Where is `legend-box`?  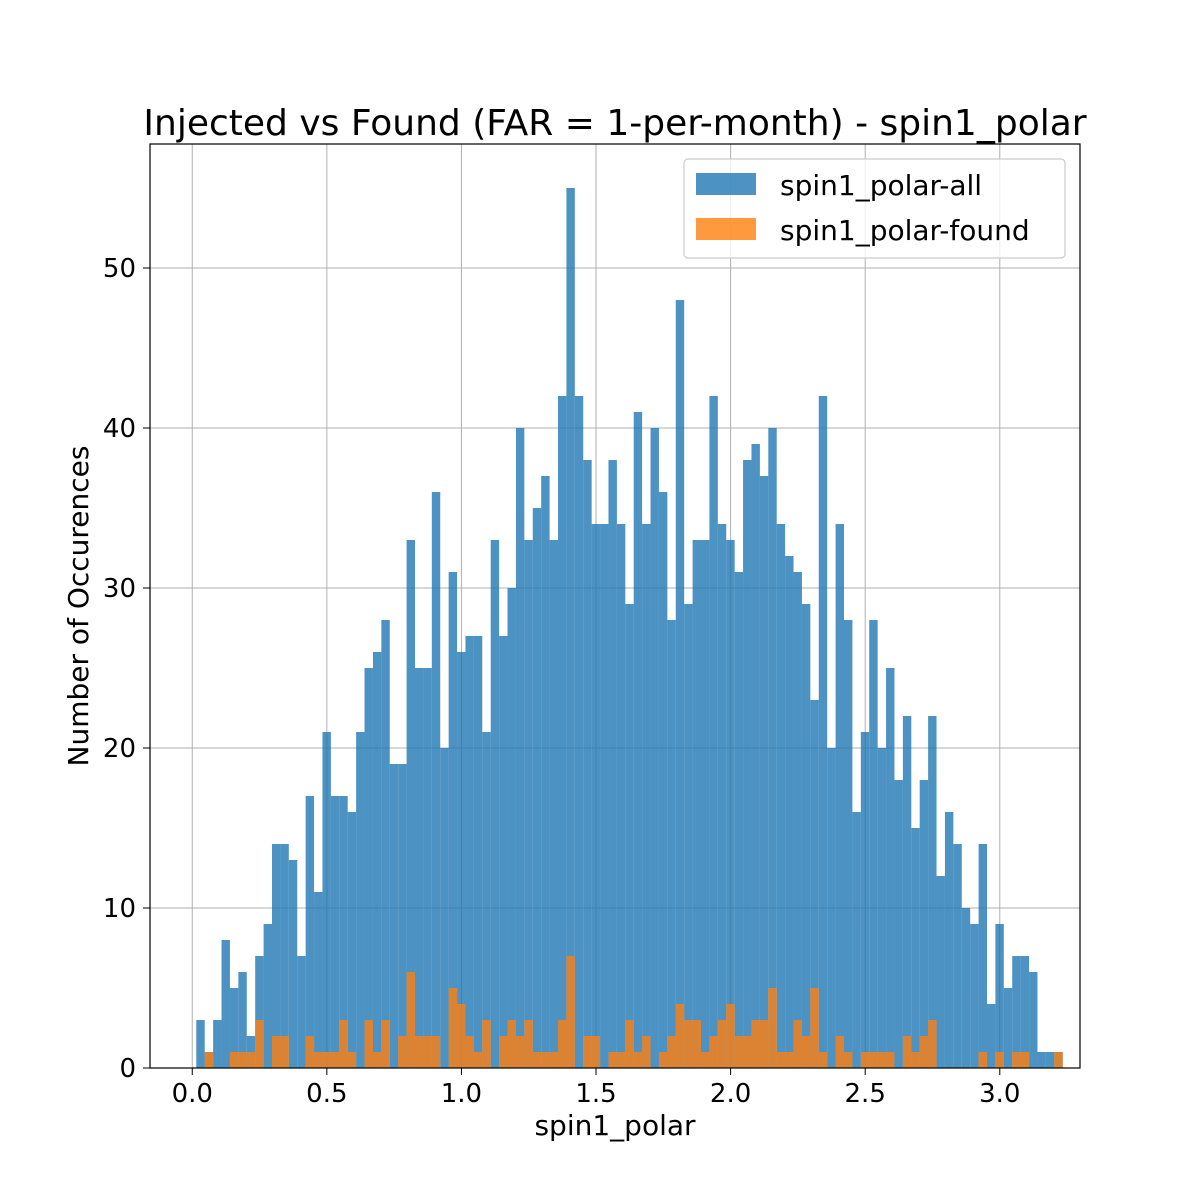 legend-box is located at coordinates (874, 208).